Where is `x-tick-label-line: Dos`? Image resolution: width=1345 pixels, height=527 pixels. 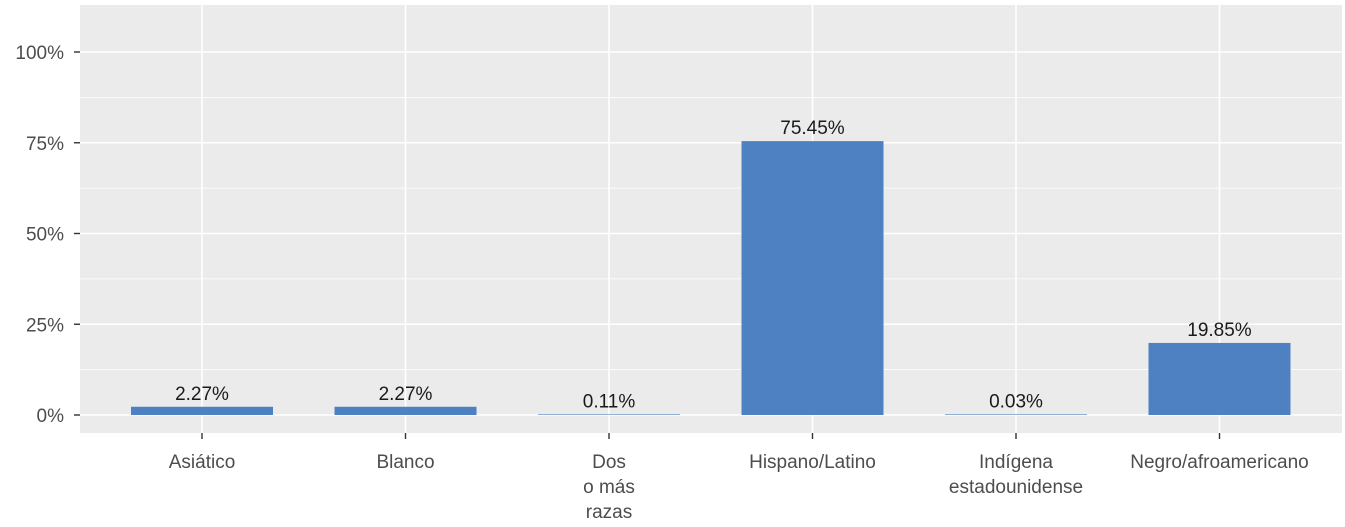 x-tick-label-line: Dos is located at coordinates (609, 462).